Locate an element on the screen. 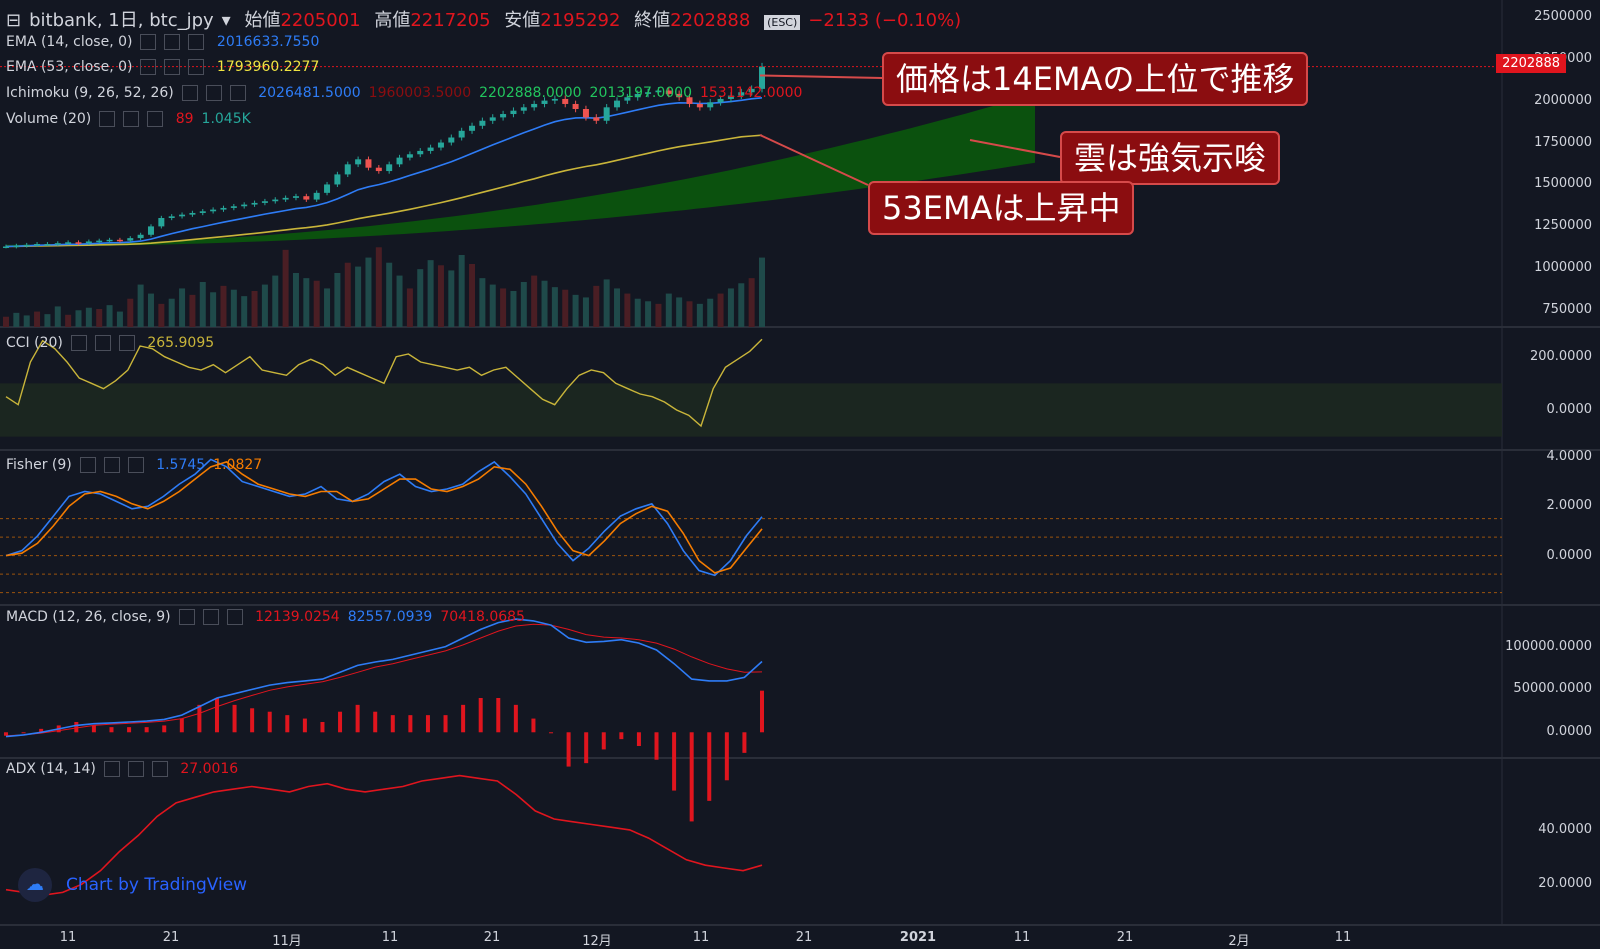  x-axis-label: 11月 is located at coordinates (287, 941).